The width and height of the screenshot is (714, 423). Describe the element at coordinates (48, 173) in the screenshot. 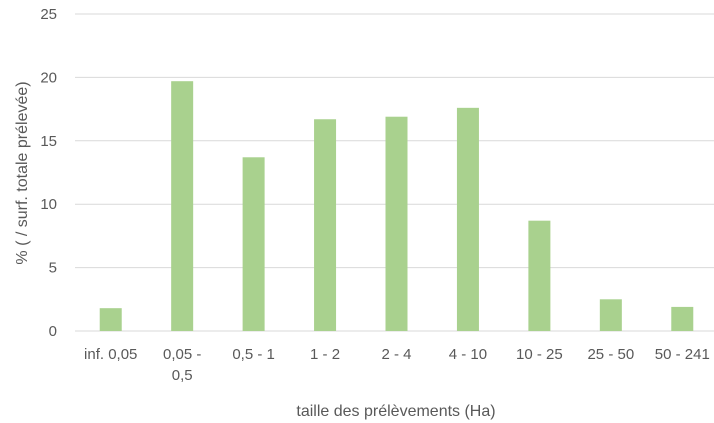

I see `y-tick-labels: 0 5 10 15 20 25` at that location.